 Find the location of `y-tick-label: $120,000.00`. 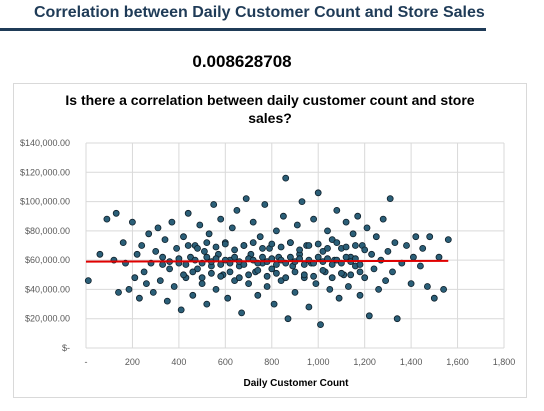

y-tick-label: $120,000.00 is located at coordinates (45, 172).